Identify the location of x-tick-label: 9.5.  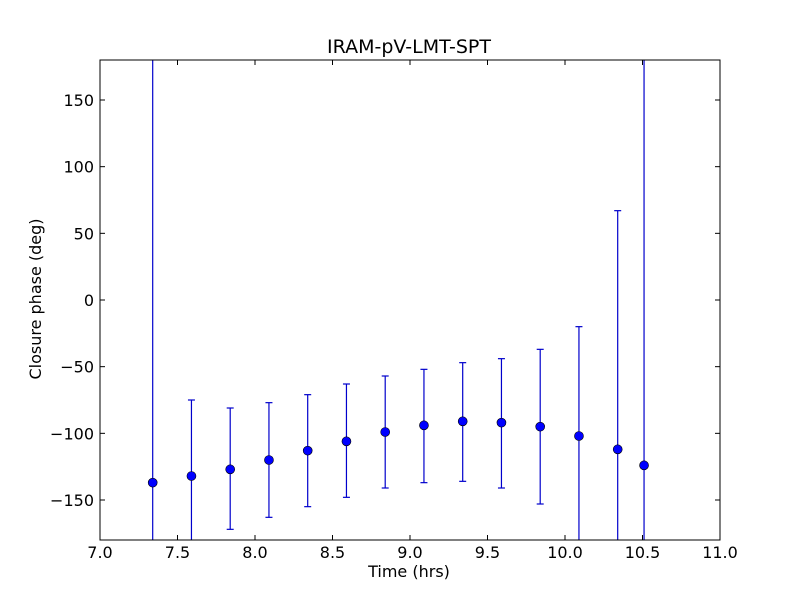
(487, 552).